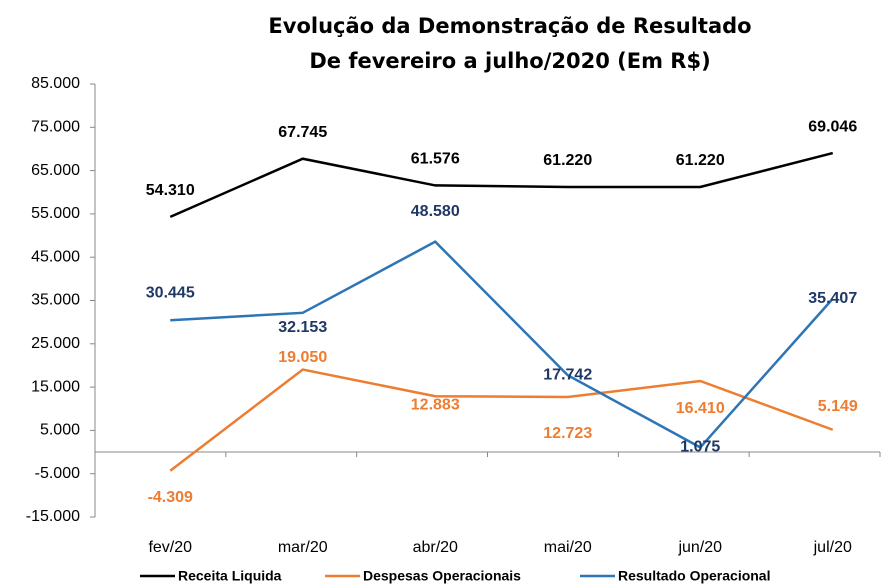 The height and width of the screenshot is (587, 885). Describe the element at coordinates (53, 516) in the screenshot. I see `y-tick-label: -15.000` at that location.